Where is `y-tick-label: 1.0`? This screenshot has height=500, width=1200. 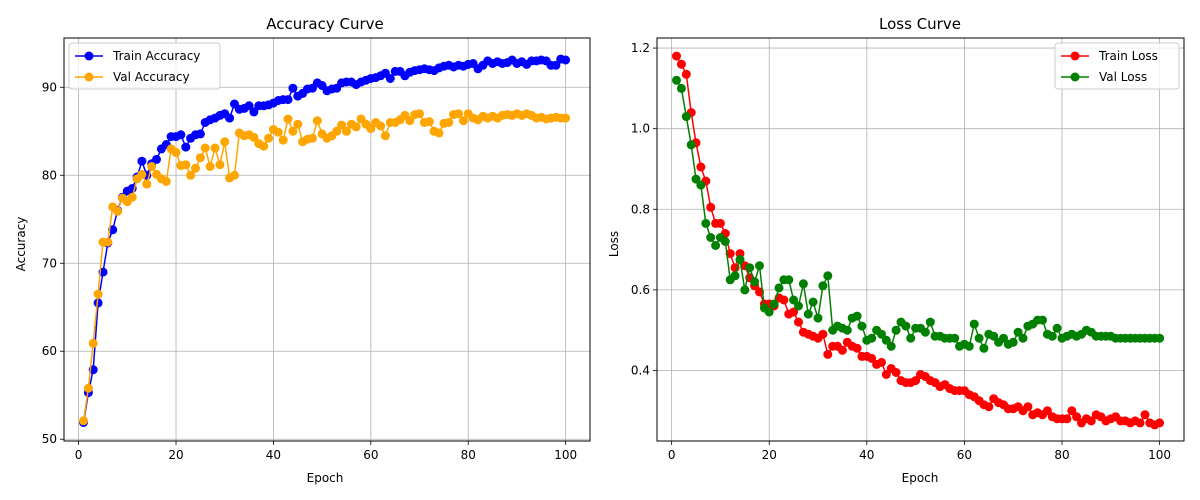
y-tick-label: 1.0 is located at coordinates (640, 129).